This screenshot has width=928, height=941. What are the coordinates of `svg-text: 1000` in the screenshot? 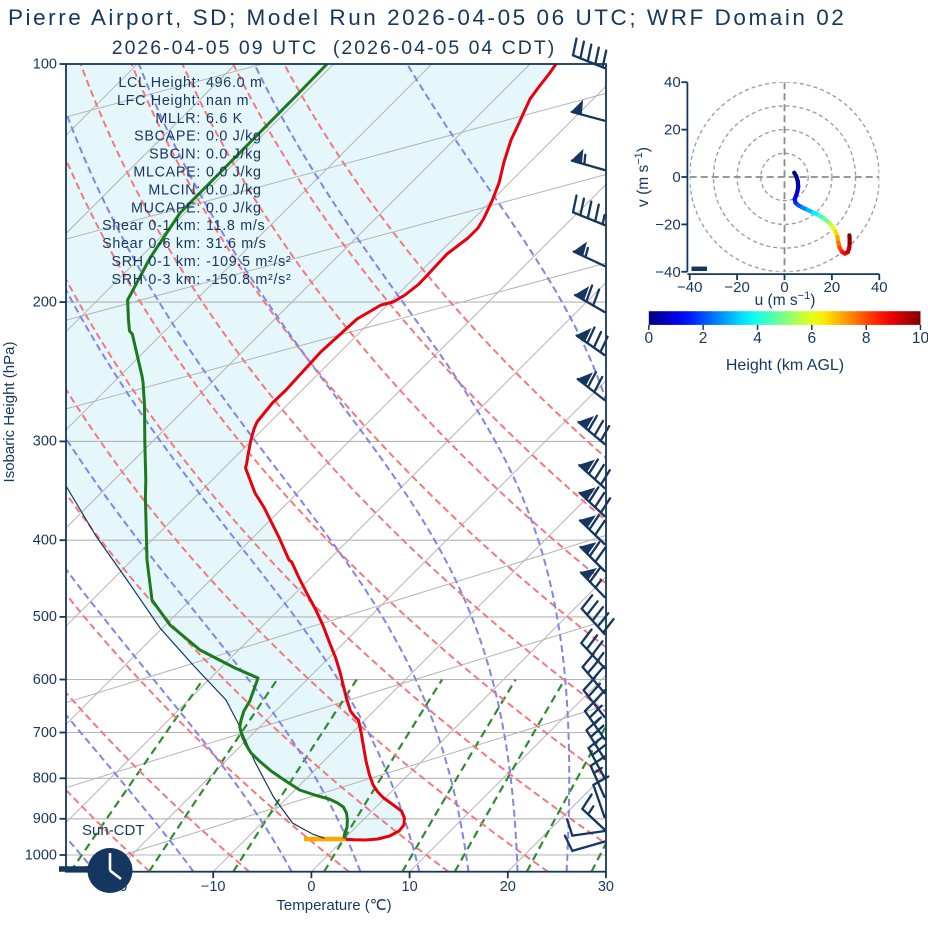 It's located at (41, 855).